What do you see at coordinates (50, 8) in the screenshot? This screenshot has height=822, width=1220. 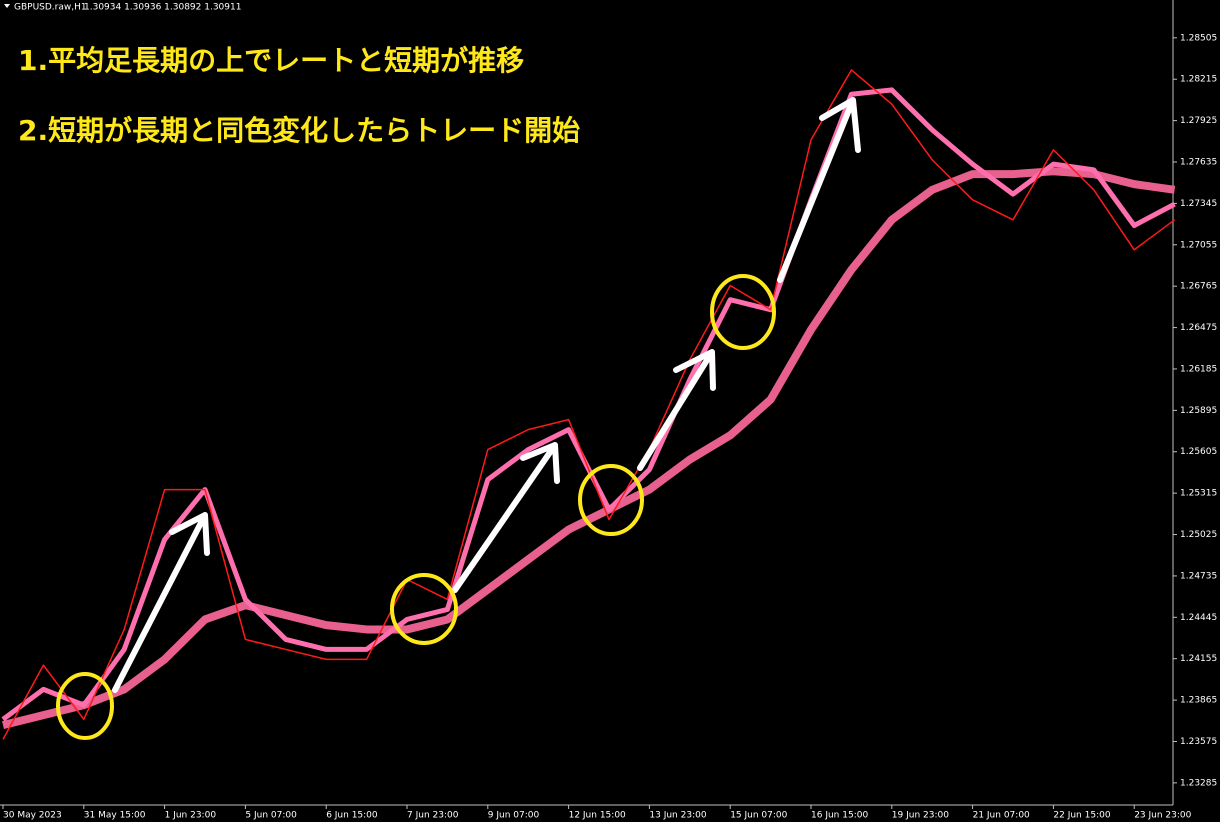 I see `chart-title: GBPUSD.raw,H1` at bounding box center [50, 8].